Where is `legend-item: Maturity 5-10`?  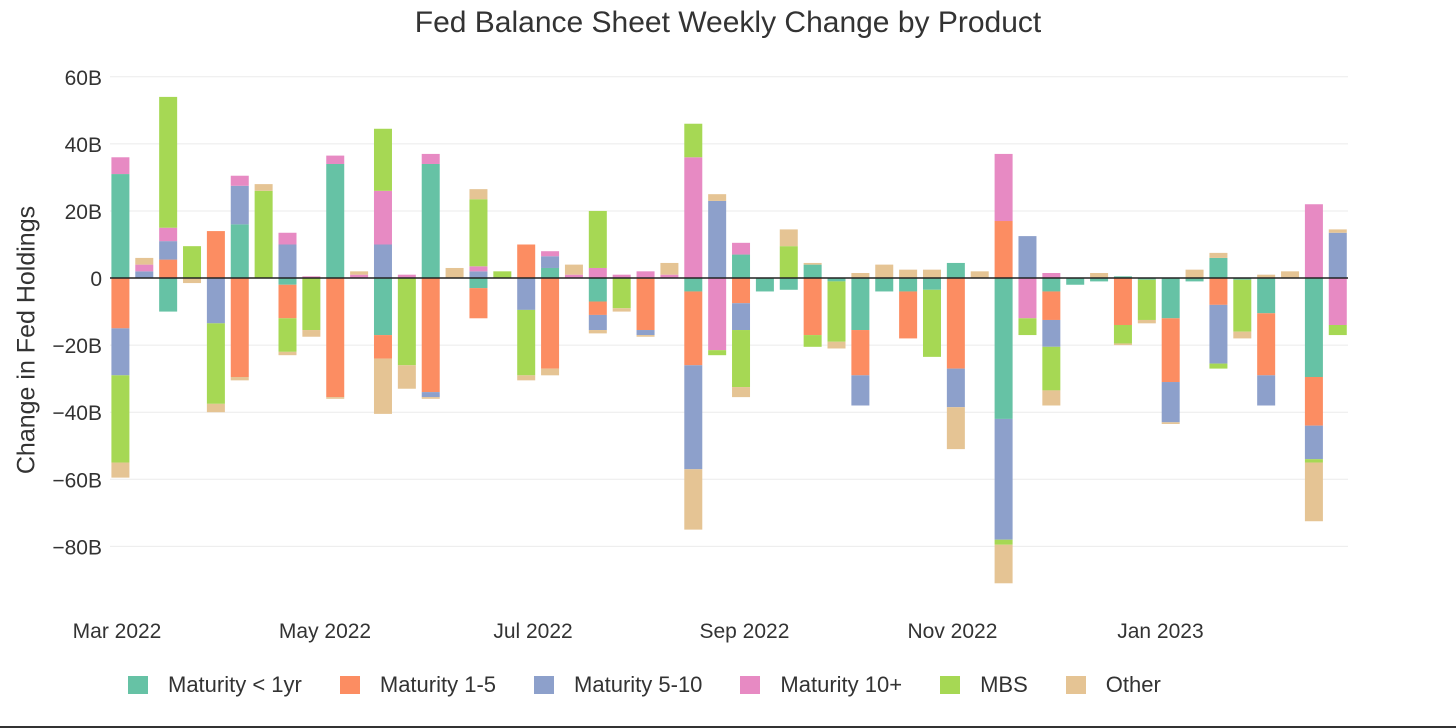 legend-item: Maturity 5-10 is located at coordinates (618, 685).